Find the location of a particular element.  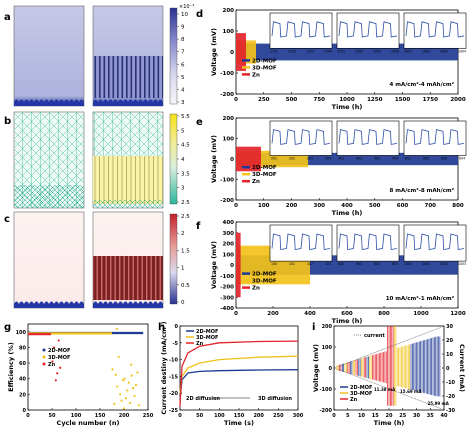

x-tick-label: 750 is located at coordinates (320, 100).